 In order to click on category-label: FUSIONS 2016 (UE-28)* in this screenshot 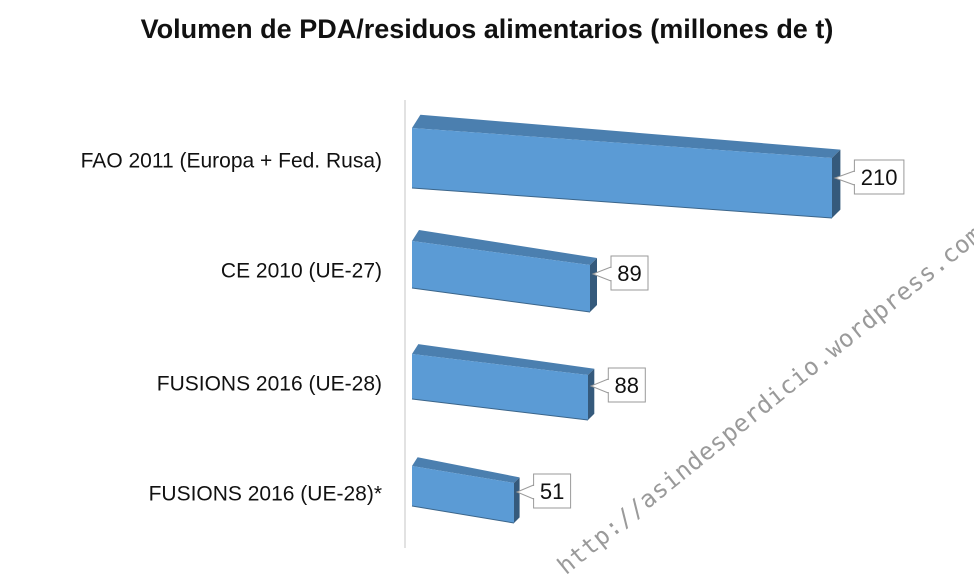, I will do `click(265, 494)`.